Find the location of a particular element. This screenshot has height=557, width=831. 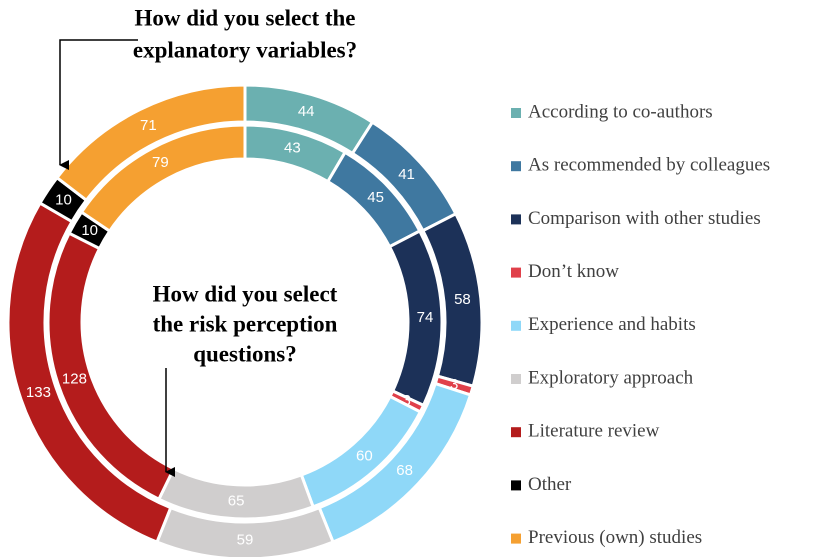

value-label: 79 is located at coordinates (160, 162).